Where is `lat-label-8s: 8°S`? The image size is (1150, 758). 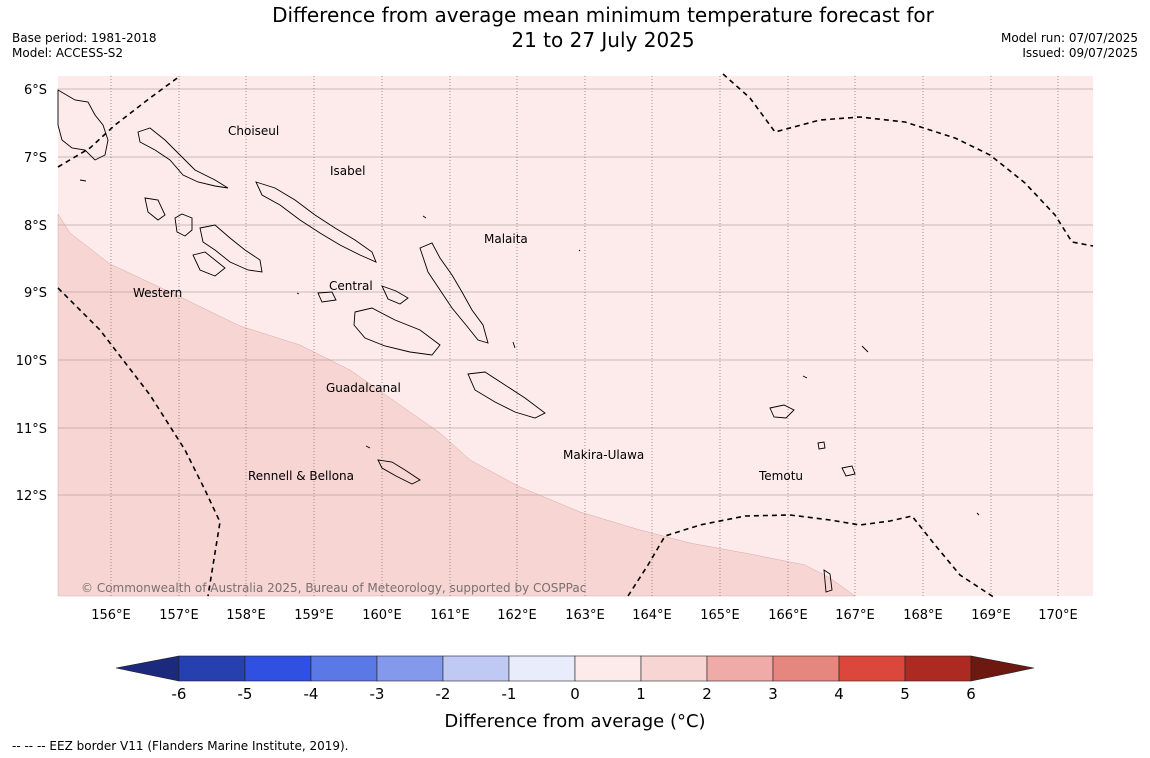
lat-label-8s: 8°S is located at coordinates (35, 226).